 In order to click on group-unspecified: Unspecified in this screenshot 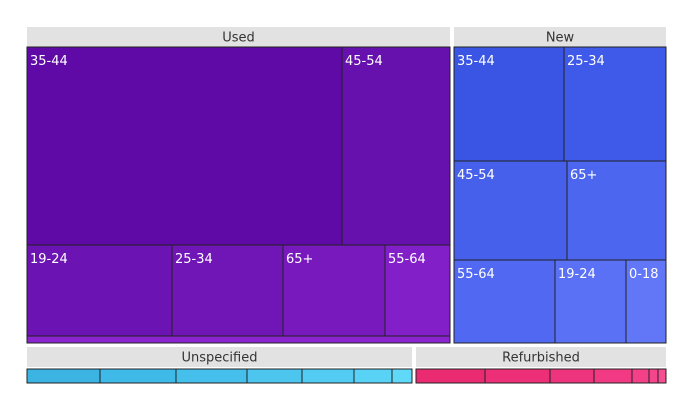, I will do `click(219, 365)`.